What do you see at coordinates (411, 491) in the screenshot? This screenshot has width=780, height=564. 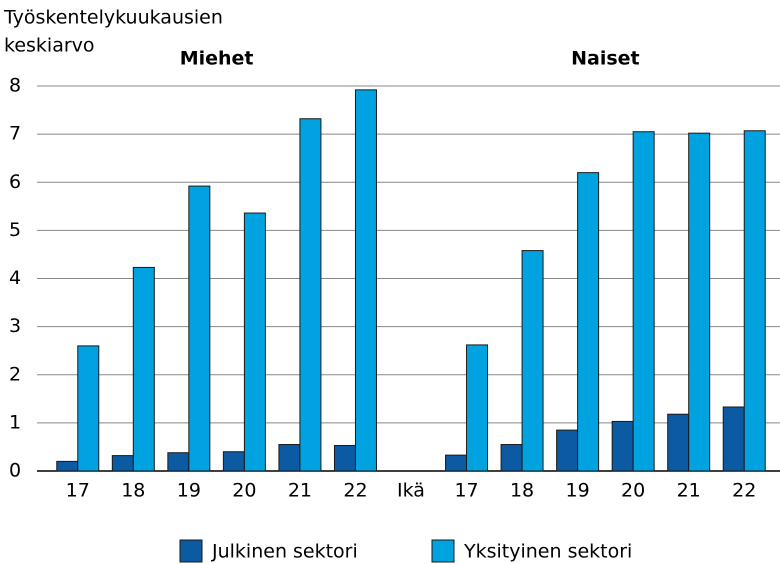 I see `x-axis-label: Ikä` at bounding box center [411, 491].